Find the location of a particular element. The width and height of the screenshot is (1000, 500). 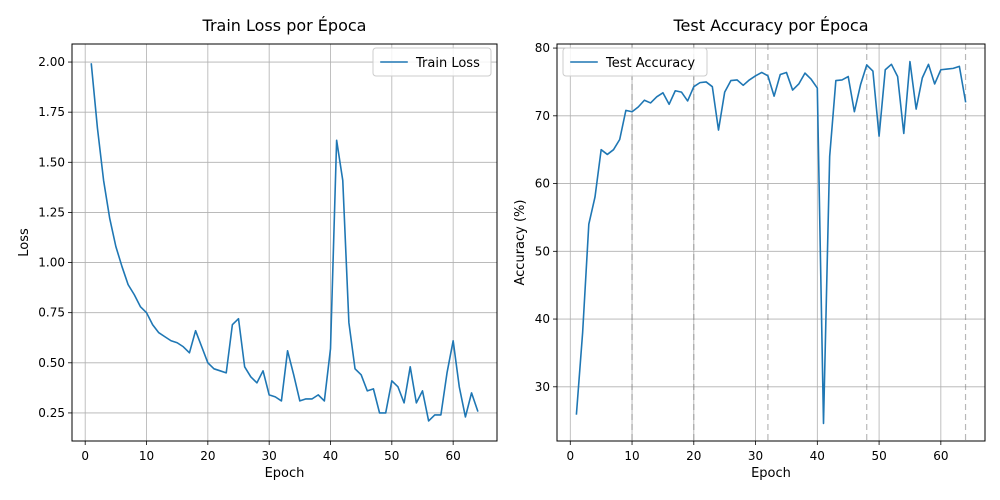

loss-x-tick-label: 10 is located at coordinates (146, 456).